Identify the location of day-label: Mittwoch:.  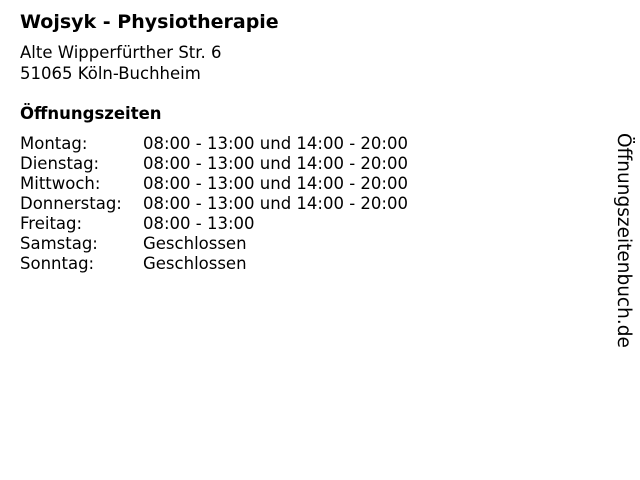
(60, 183).